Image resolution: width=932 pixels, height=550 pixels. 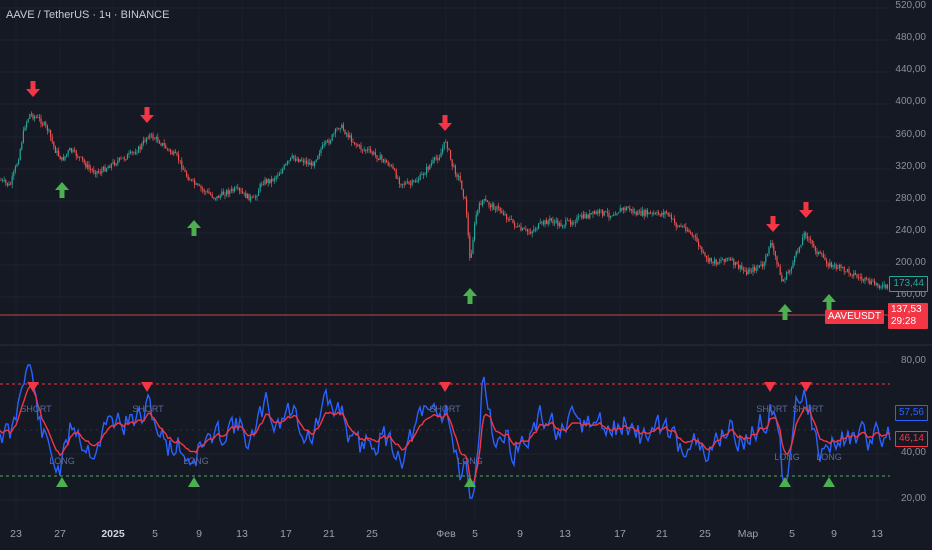 What do you see at coordinates (910, 230) in the screenshot?
I see `price-axis-label: 240,00` at bounding box center [910, 230].